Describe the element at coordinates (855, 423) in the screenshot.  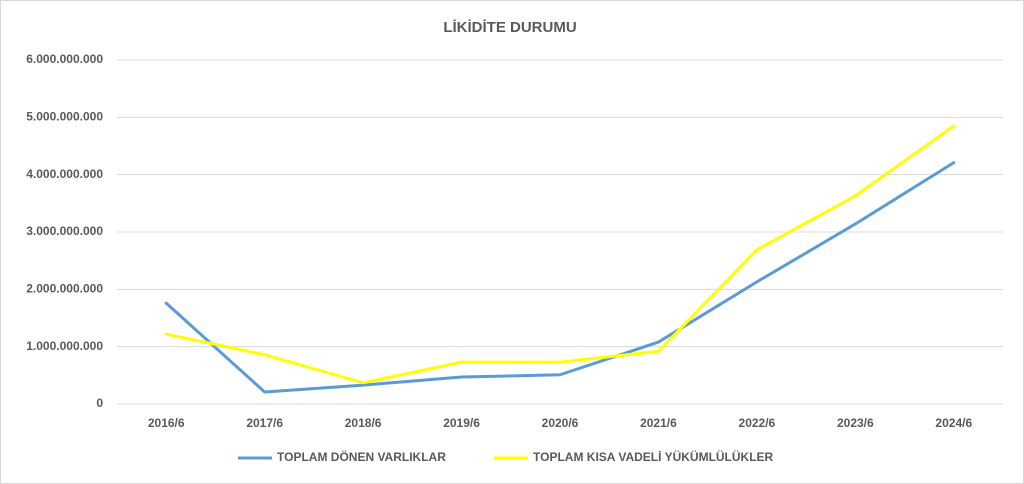
I see `x-tick-label: 2023/6` at that location.